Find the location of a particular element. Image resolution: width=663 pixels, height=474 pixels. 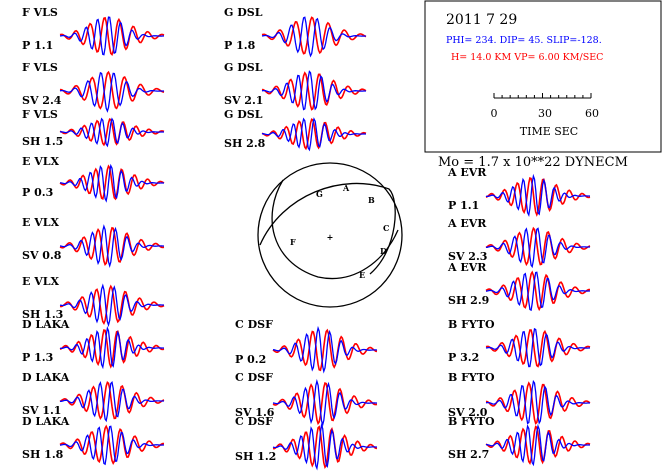

beachball-center-mark: + is located at coordinates (330, 237).